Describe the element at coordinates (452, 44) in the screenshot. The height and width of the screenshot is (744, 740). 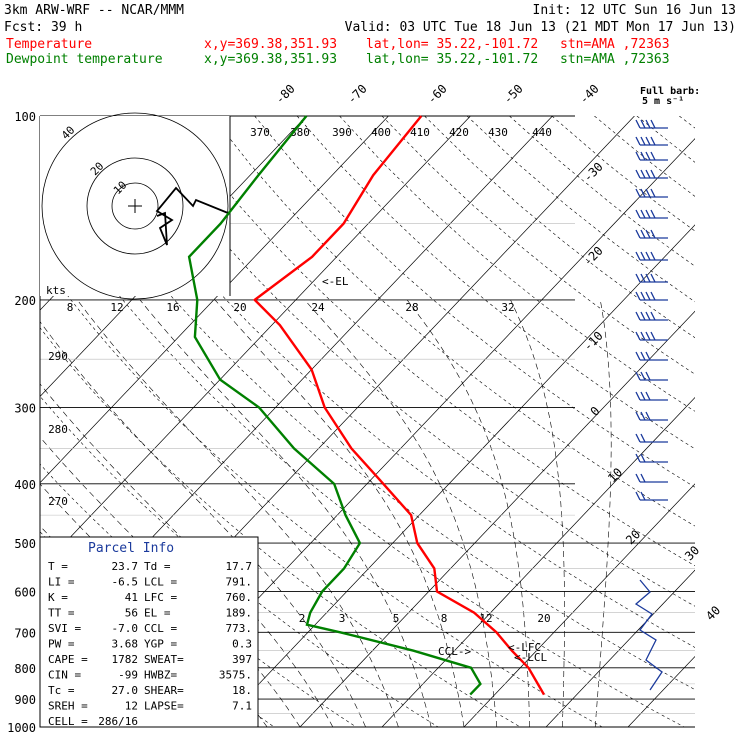
I see `temperature-latlon: lat,lon= 35.22,-101.72` at that location.